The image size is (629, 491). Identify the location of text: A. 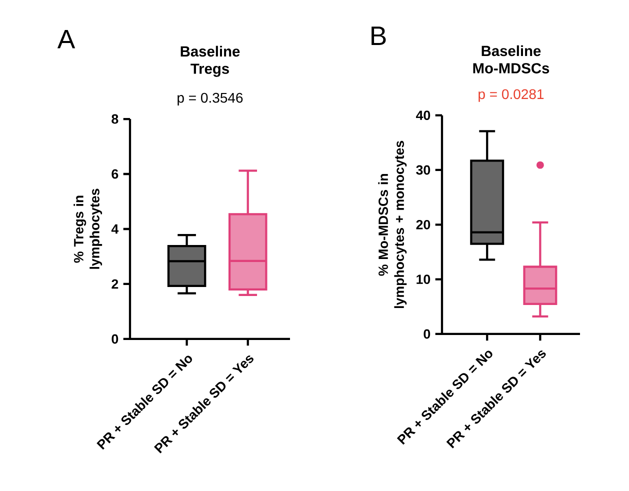
(66, 39).